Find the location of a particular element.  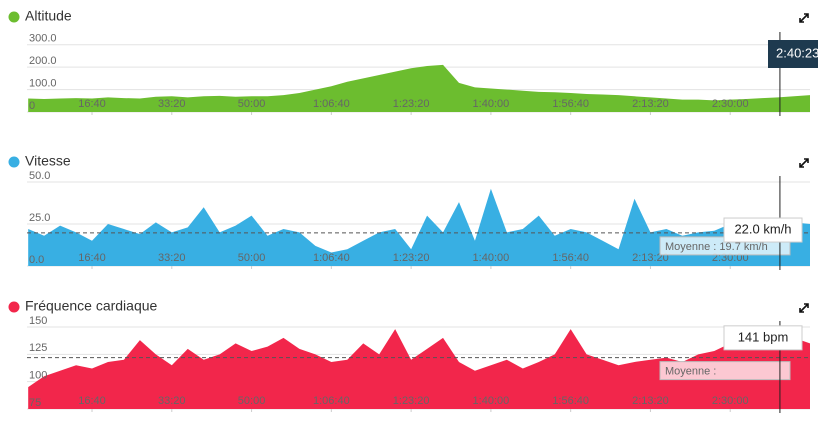

chart-title: Vitesse is located at coordinates (48, 161).